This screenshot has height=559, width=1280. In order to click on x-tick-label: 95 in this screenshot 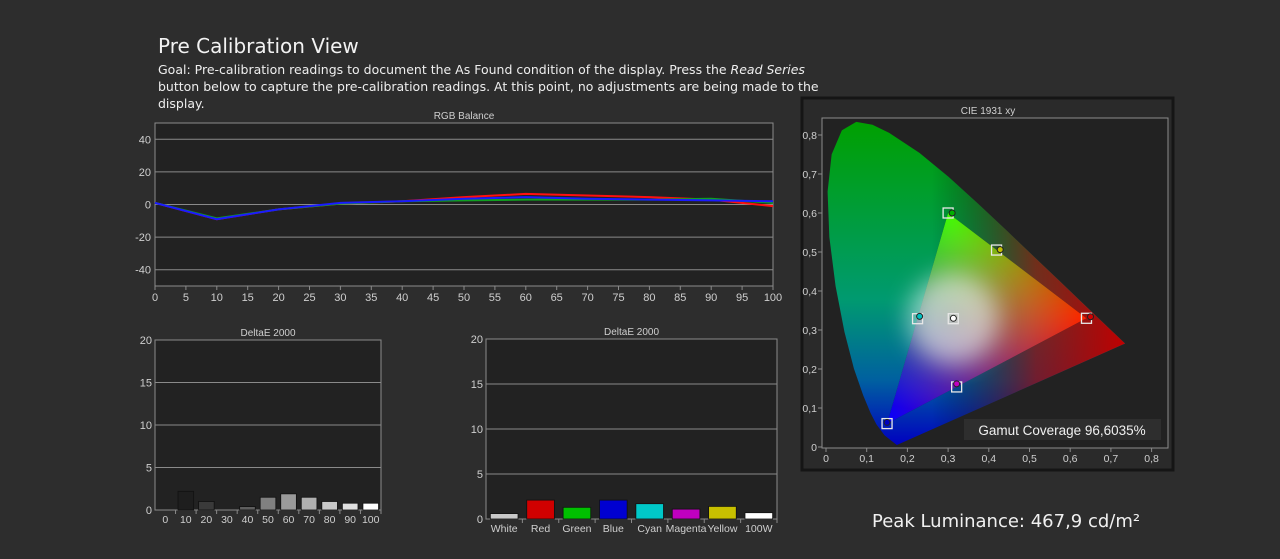, I will do `click(742, 298)`.